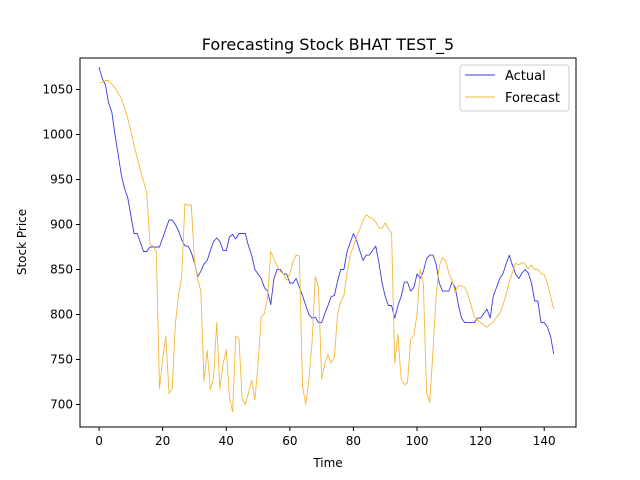 The width and height of the screenshot is (640, 480). What do you see at coordinates (162, 441) in the screenshot?
I see `x-tick-label: 20` at bounding box center [162, 441].